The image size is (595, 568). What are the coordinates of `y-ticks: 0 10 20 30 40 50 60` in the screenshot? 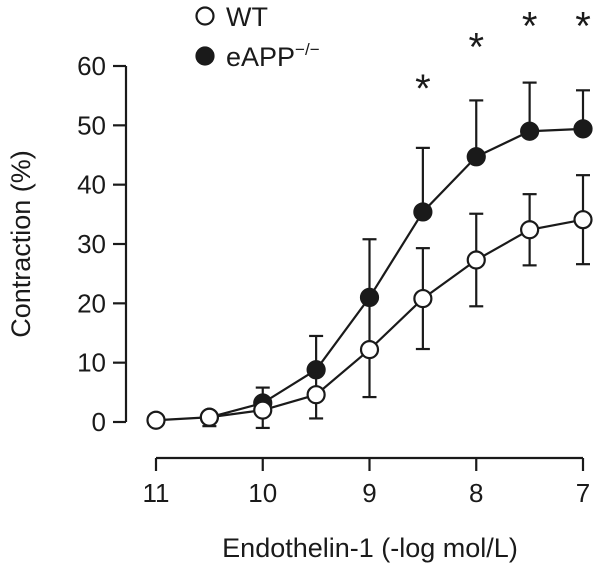 It's located at (101, 244).